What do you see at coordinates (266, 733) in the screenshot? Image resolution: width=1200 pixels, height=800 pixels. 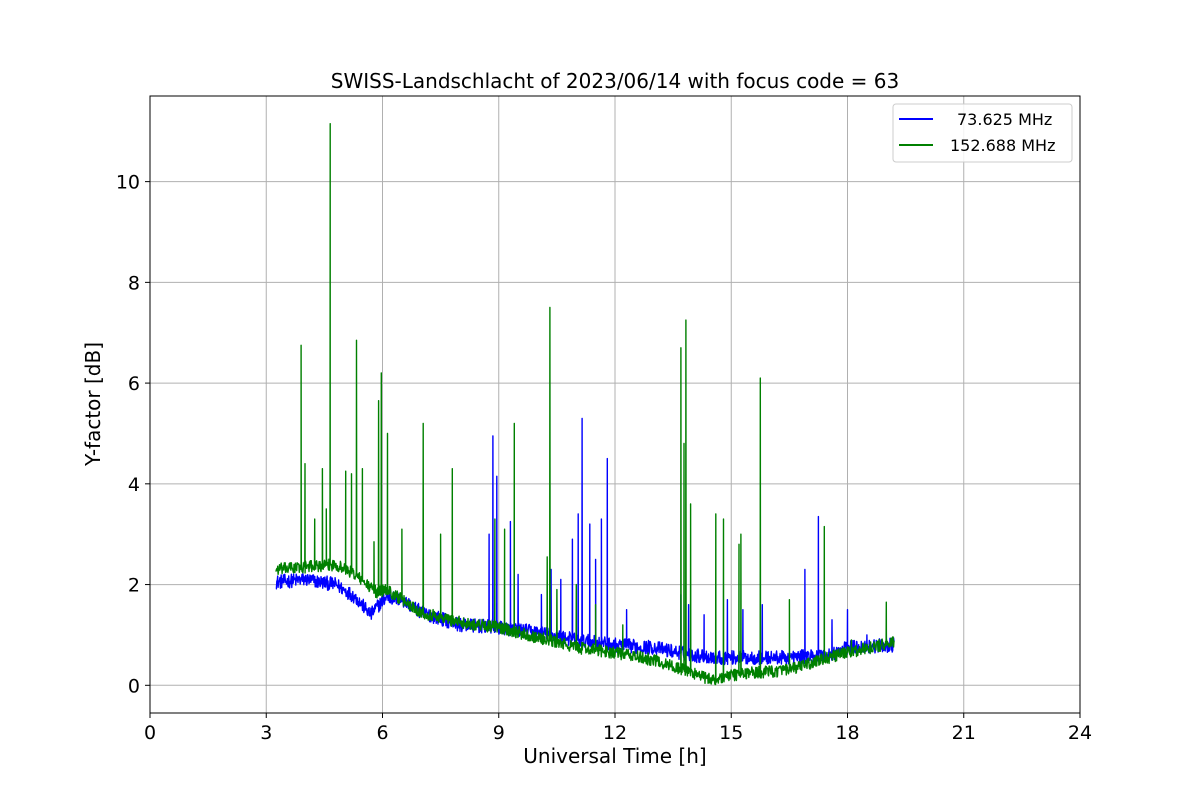 I see `x-tick-label: 3` at bounding box center [266, 733].